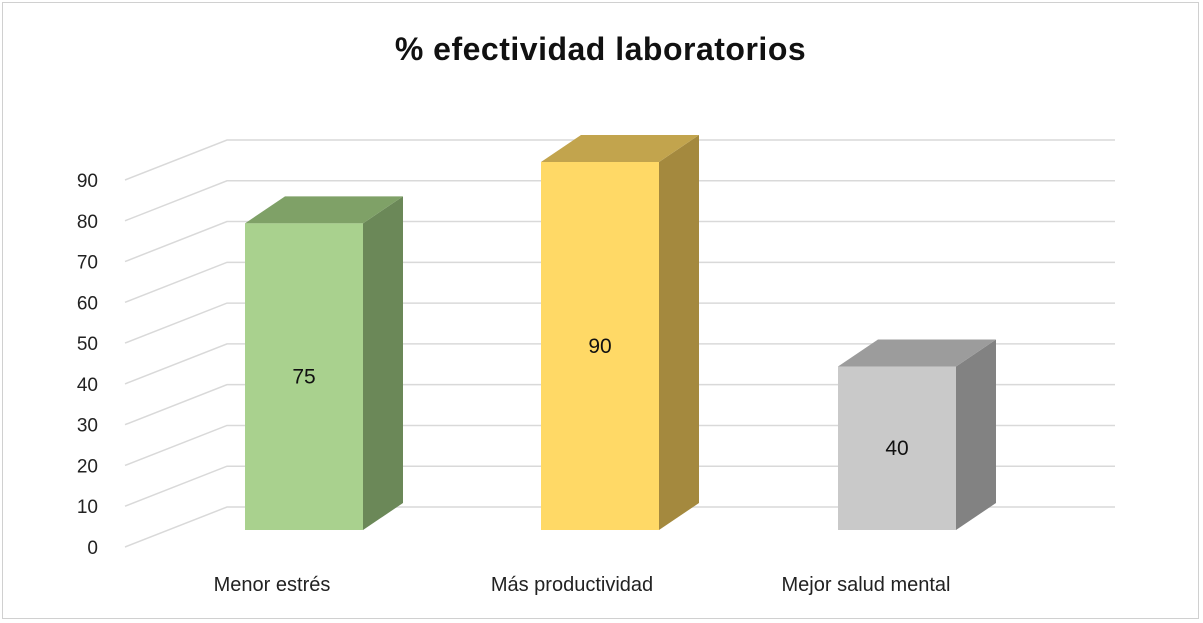 Image resolution: width=1203 pixels, height=623 pixels. Describe the element at coordinates (87, 263) in the screenshot. I see `y-tick-label: 70` at that location.